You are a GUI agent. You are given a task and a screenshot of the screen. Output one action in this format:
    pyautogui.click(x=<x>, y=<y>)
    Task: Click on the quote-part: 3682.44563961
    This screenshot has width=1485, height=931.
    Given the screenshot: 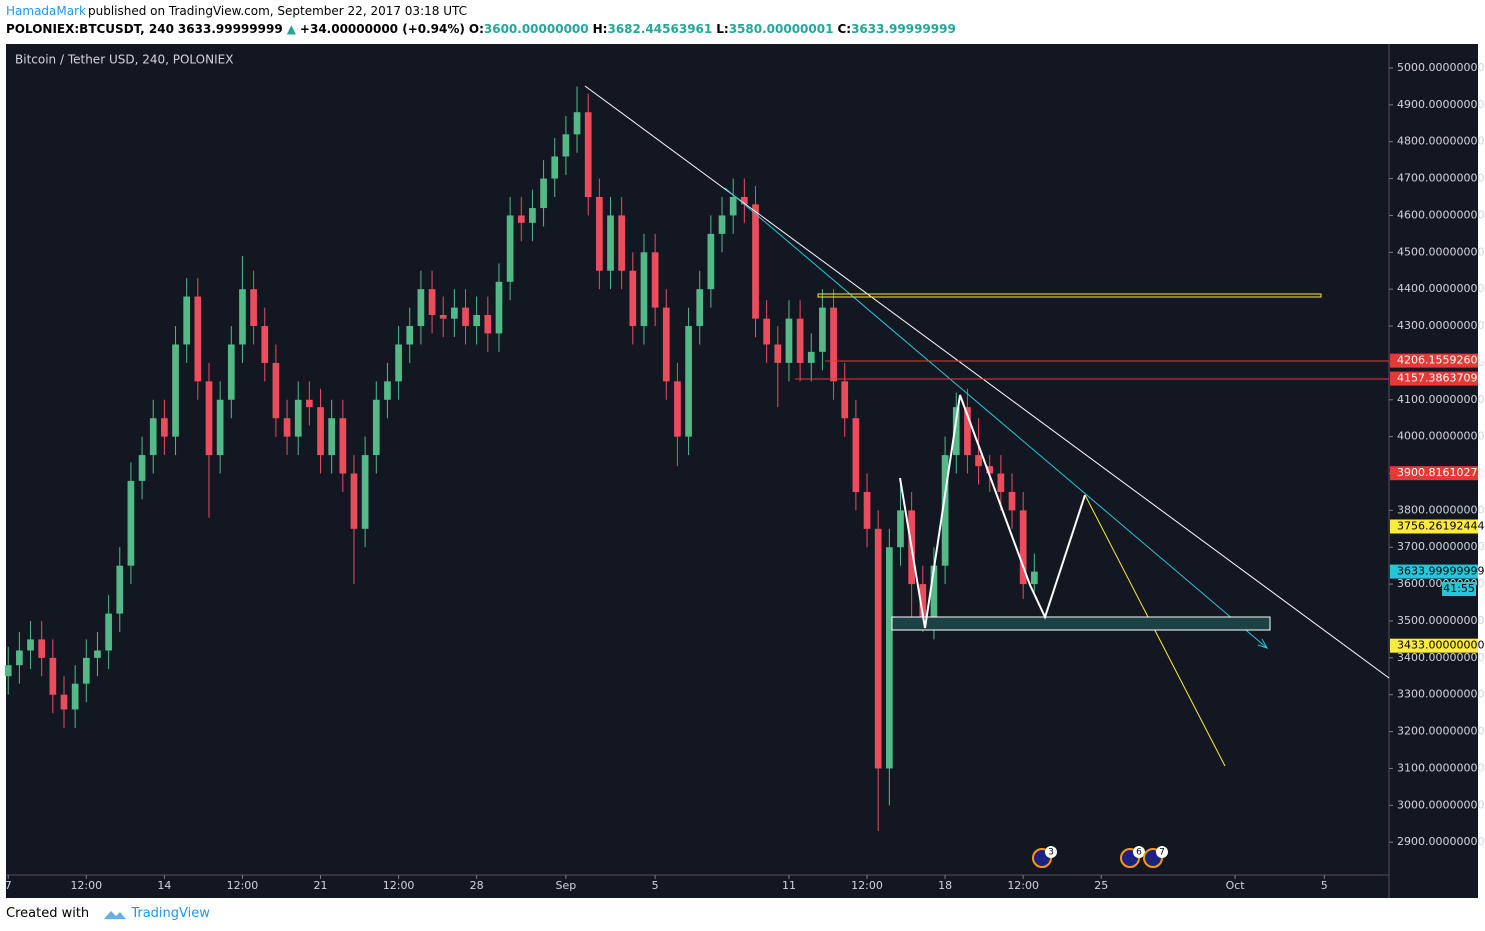 What is the action you would take?
    pyautogui.click(x=660, y=29)
    